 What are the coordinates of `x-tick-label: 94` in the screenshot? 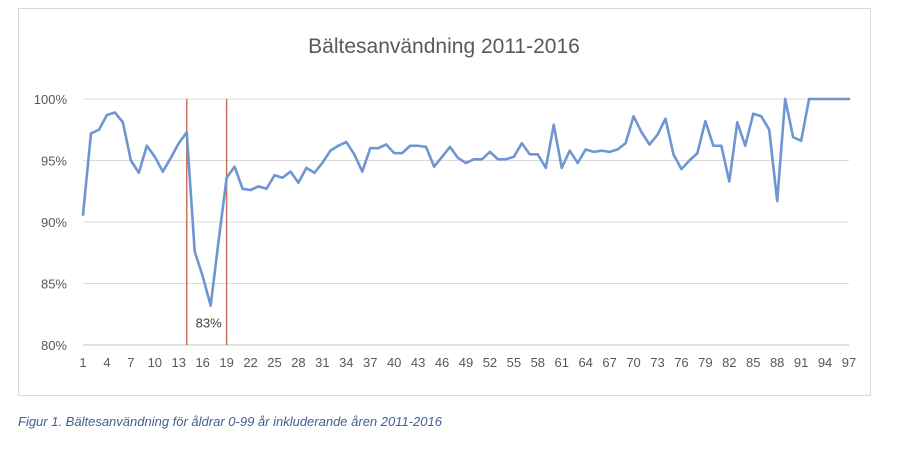 It's located at (825, 362).